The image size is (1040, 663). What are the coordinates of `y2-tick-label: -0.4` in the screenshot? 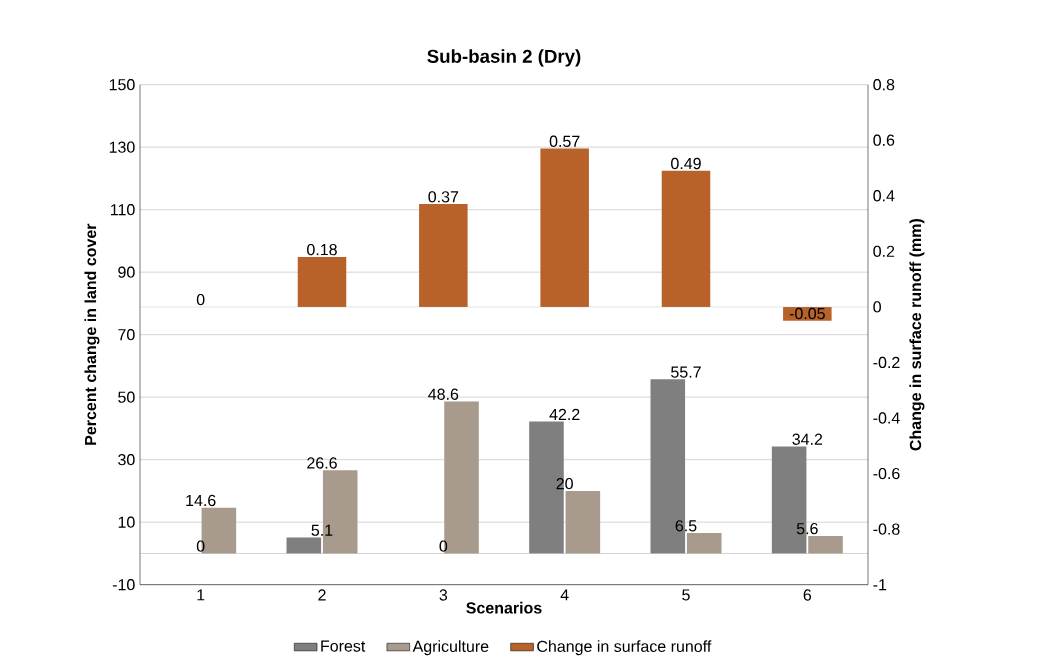 It's located at (886, 418).